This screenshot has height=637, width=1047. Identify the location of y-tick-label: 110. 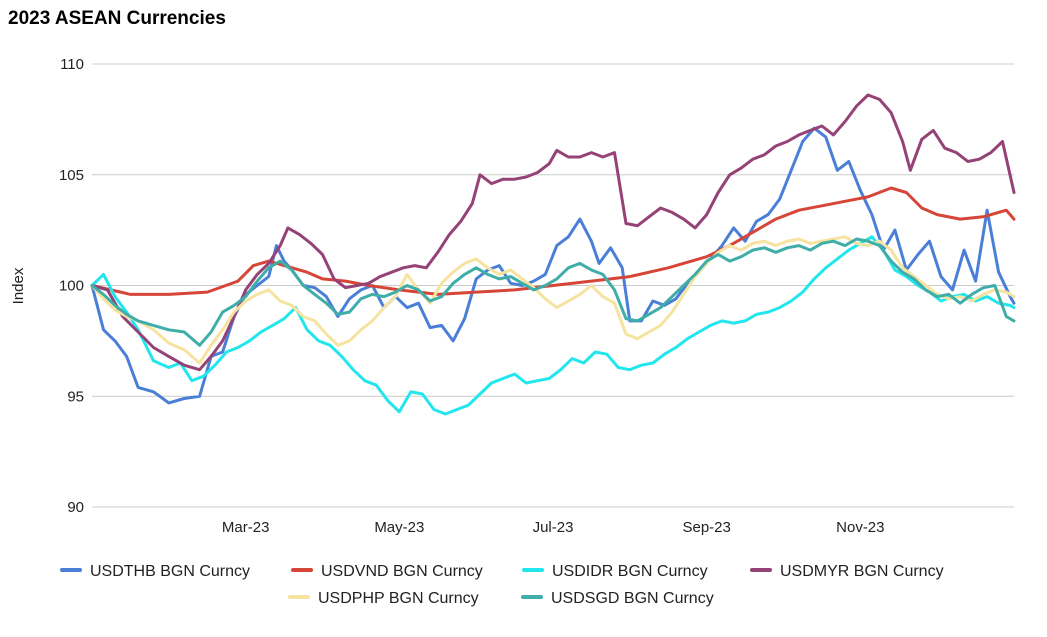
(72, 64).